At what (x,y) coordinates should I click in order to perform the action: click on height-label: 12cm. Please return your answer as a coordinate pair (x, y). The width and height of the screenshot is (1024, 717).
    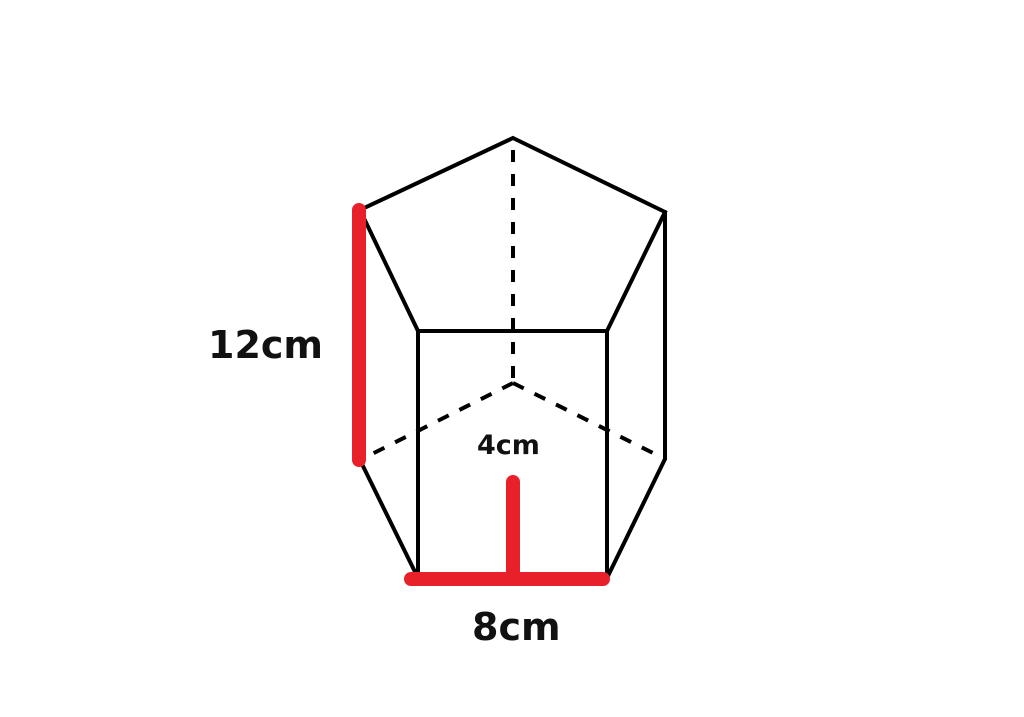
    Looking at the image, I should click on (265, 345).